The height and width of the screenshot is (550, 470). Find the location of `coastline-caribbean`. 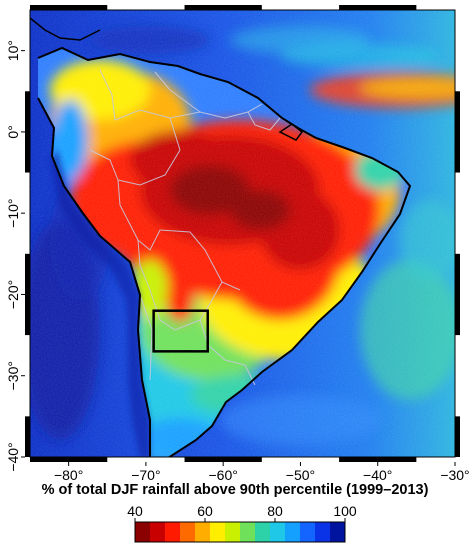

coastline-caribbean is located at coordinates (65, 29).